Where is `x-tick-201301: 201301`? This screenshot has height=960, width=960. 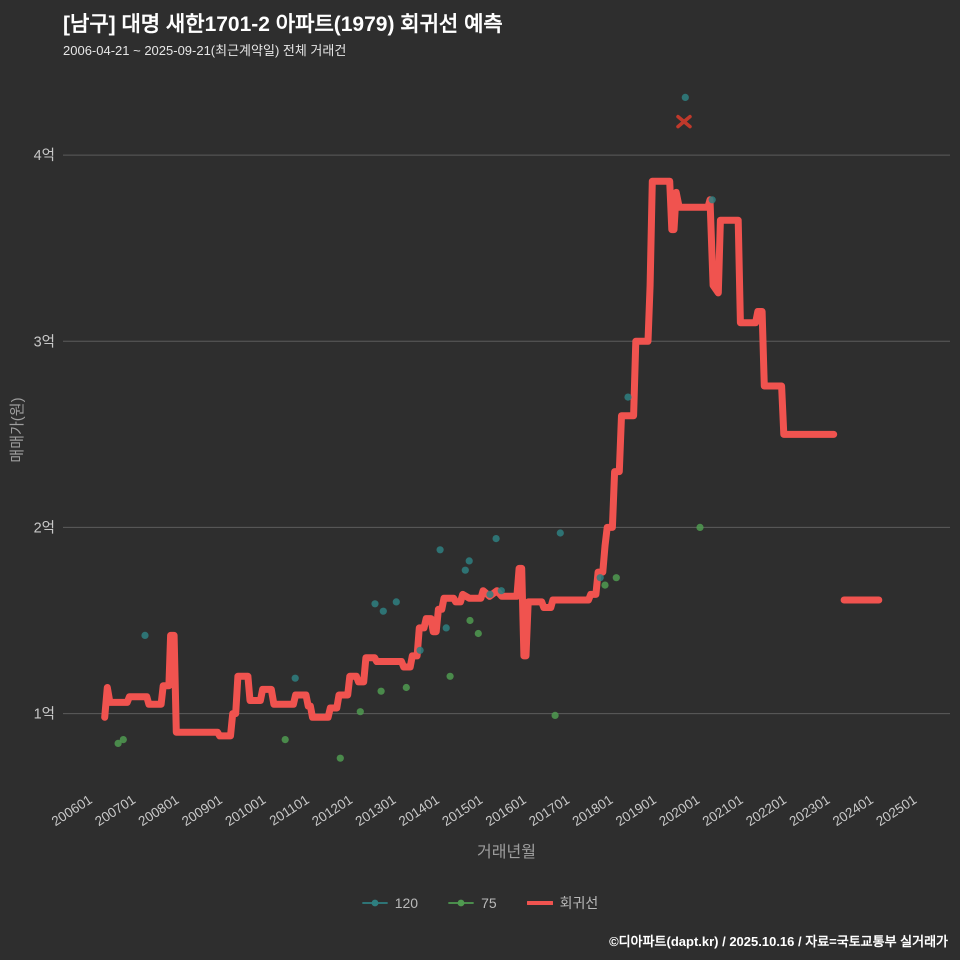
x-tick-201301: 201301 is located at coordinates (376, 810).